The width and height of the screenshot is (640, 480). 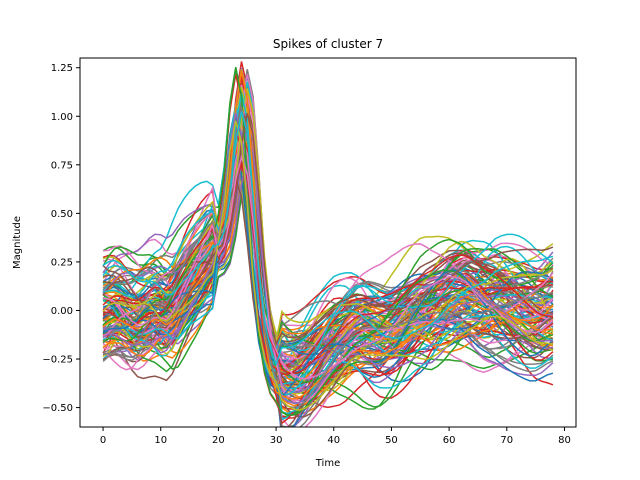 I want to click on y-axis-label: Magnitude, so click(x=17, y=242).